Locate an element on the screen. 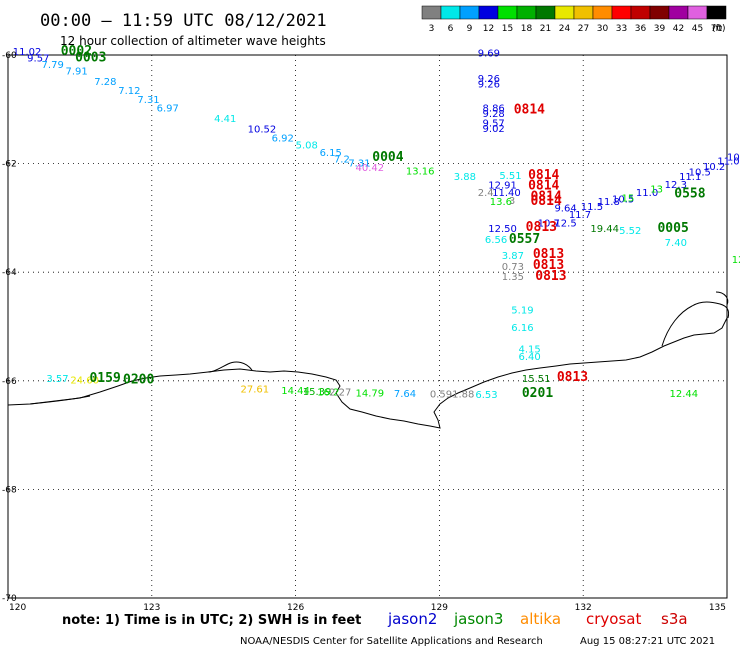 The image size is (740, 650). wave-height-label: 6.92 is located at coordinates (283, 138).